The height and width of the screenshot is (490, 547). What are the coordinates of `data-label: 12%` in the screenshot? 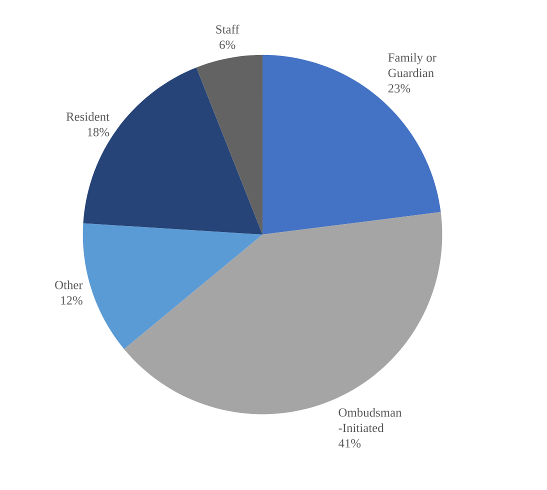 It's located at (71, 300).